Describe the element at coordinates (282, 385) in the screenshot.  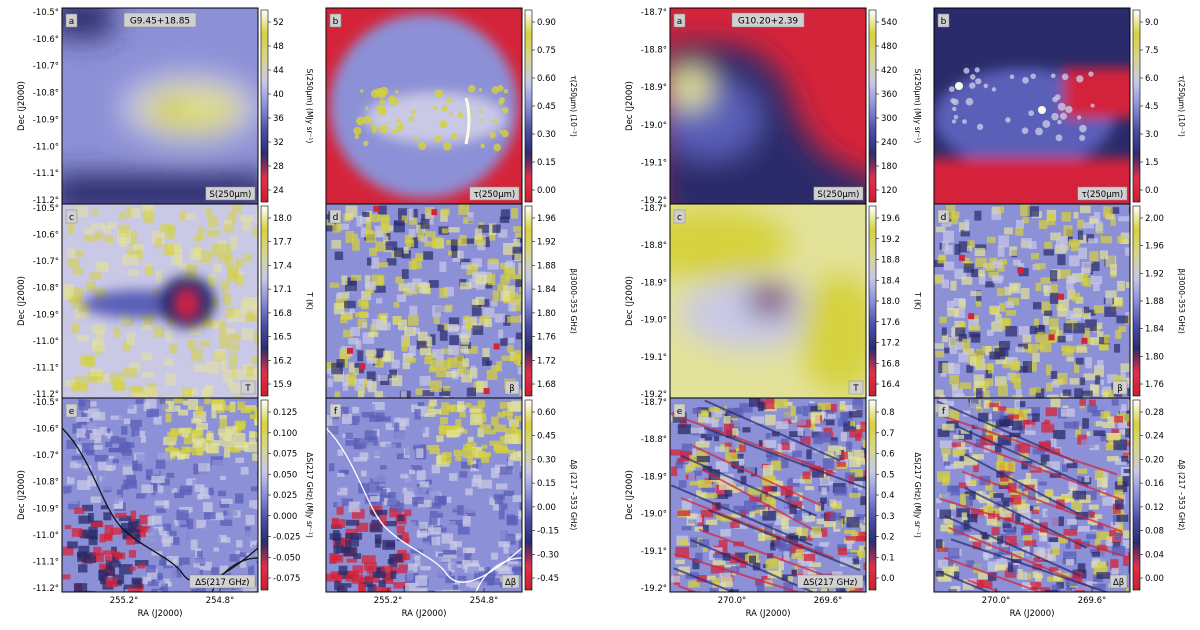
I see `colorbar-tick-label: 15.9` at that location.